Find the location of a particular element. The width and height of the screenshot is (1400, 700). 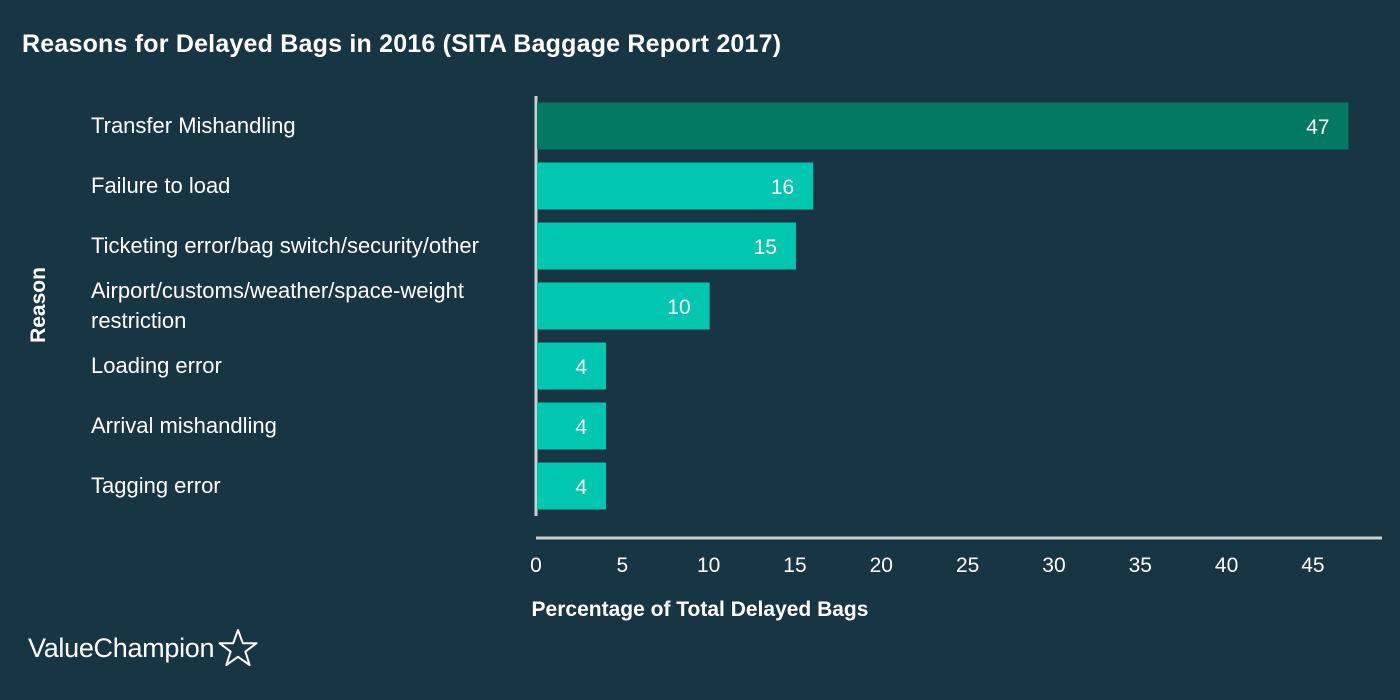

bar-value-label: 10 is located at coordinates (678, 307).